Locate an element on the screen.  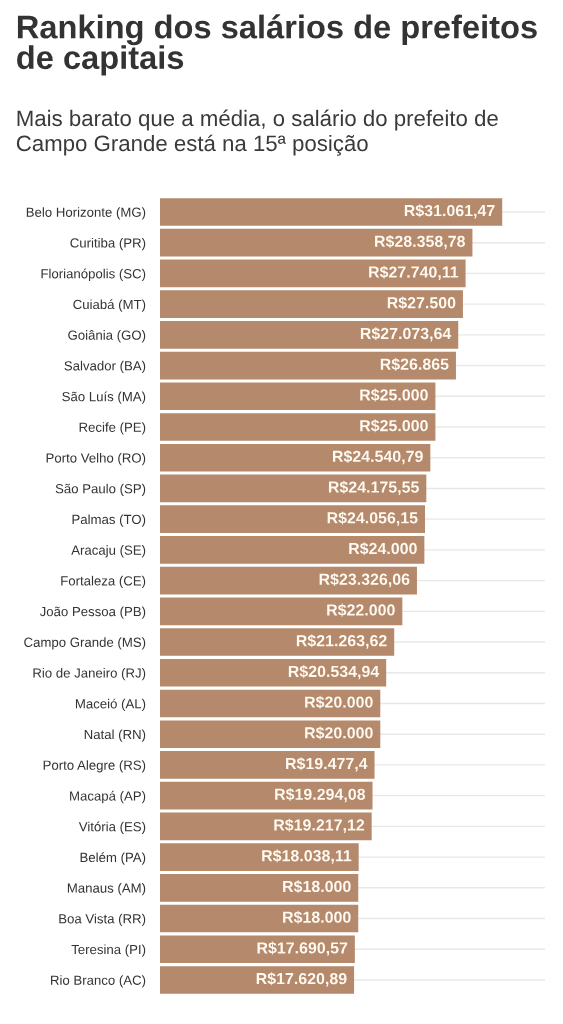
data-label: R$27.500 is located at coordinates (421, 303).